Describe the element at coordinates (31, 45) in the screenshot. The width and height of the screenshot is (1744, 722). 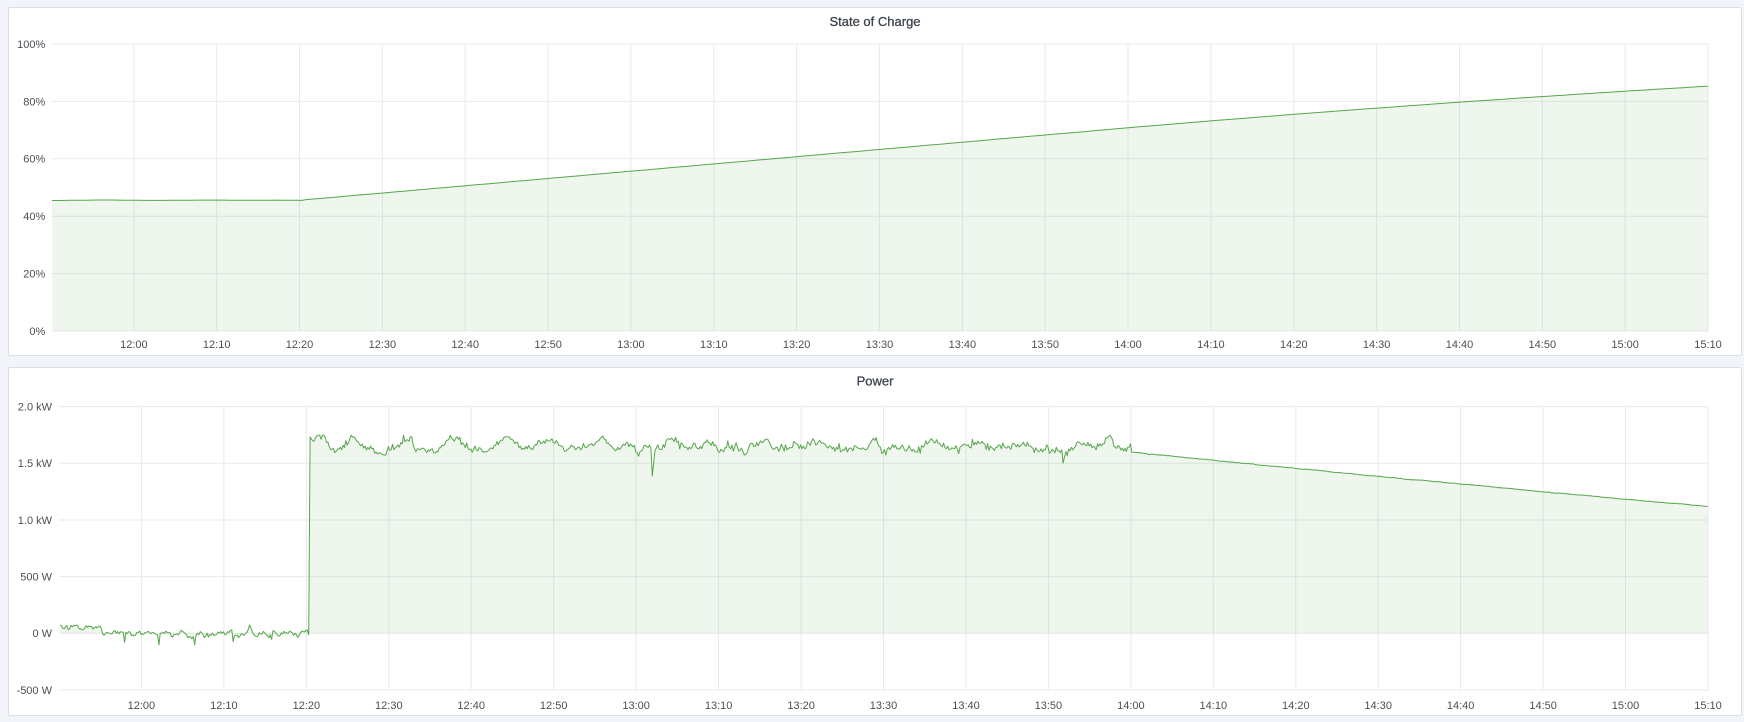
I see `svg-text: 100%` at that location.